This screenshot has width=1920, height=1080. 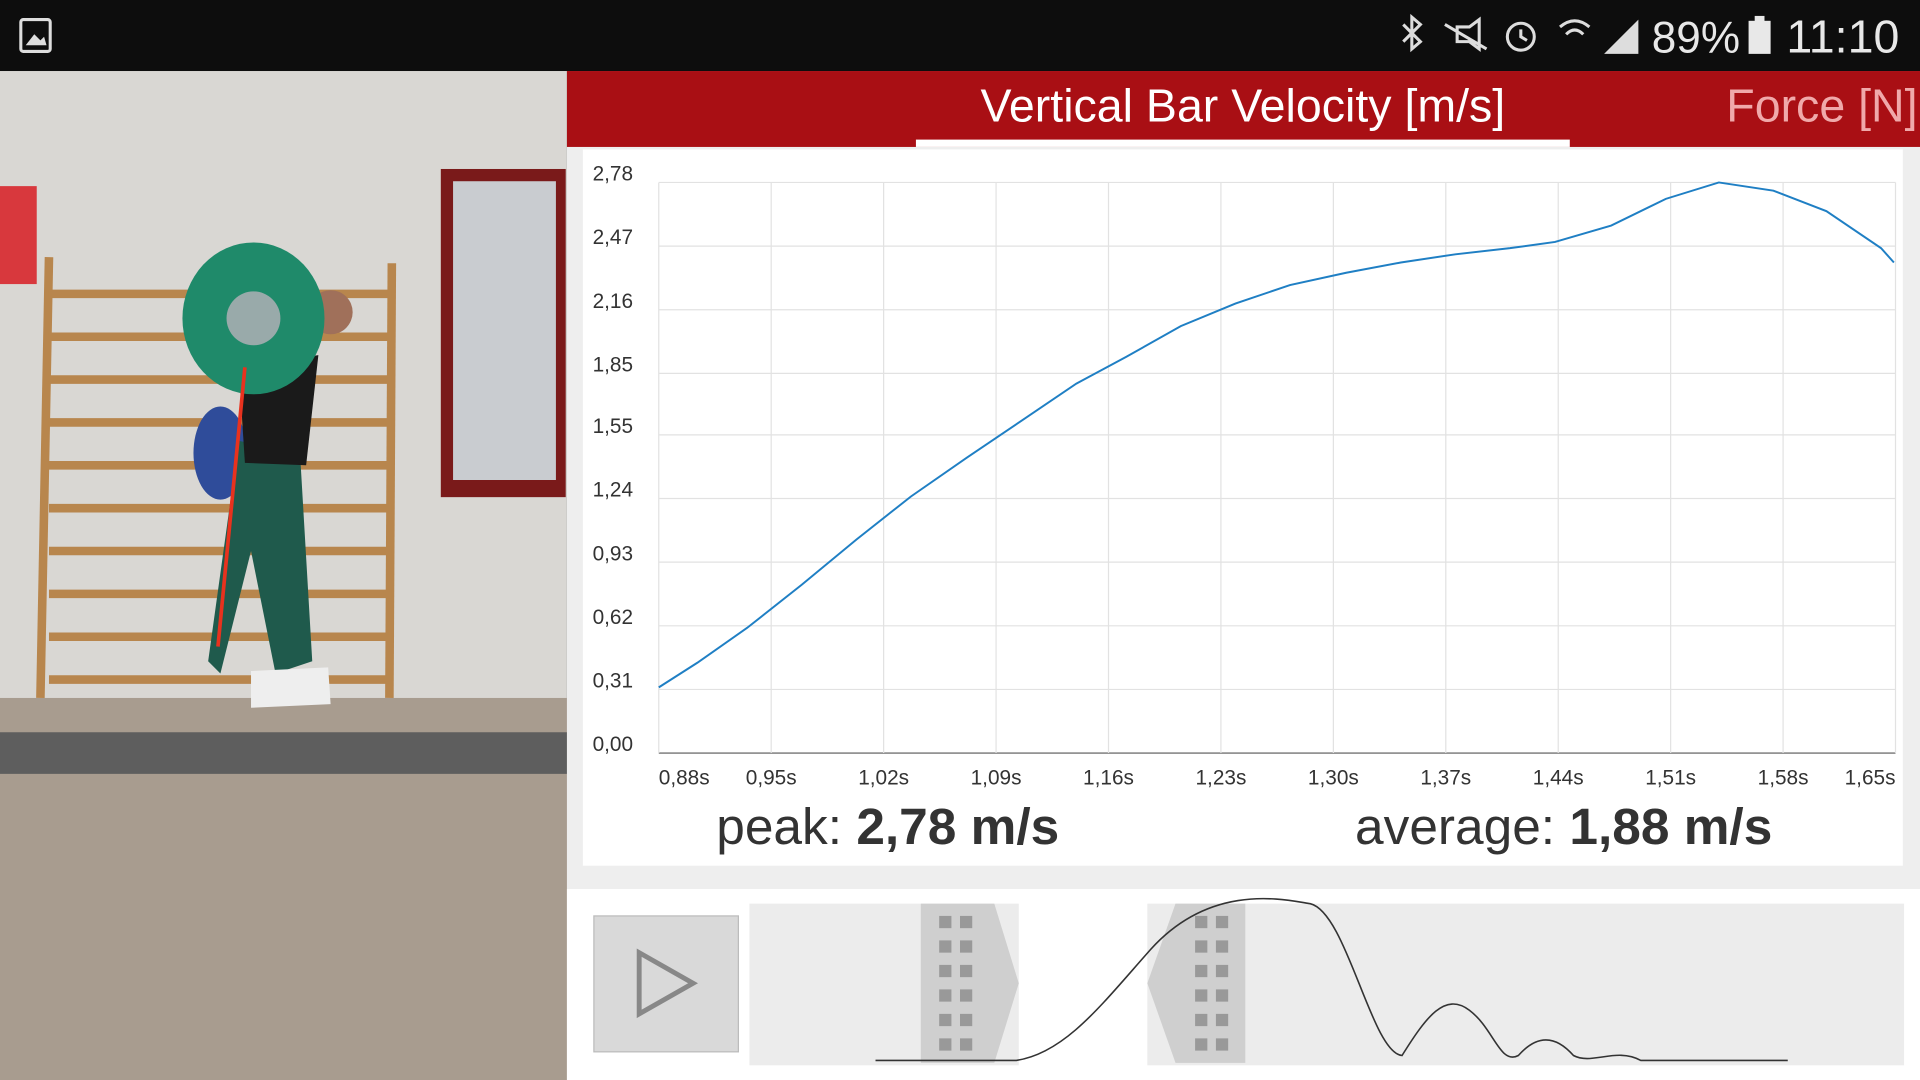 What do you see at coordinates (1084, 983) in the screenshot?
I see `handle-grips` at bounding box center [1084, 983].